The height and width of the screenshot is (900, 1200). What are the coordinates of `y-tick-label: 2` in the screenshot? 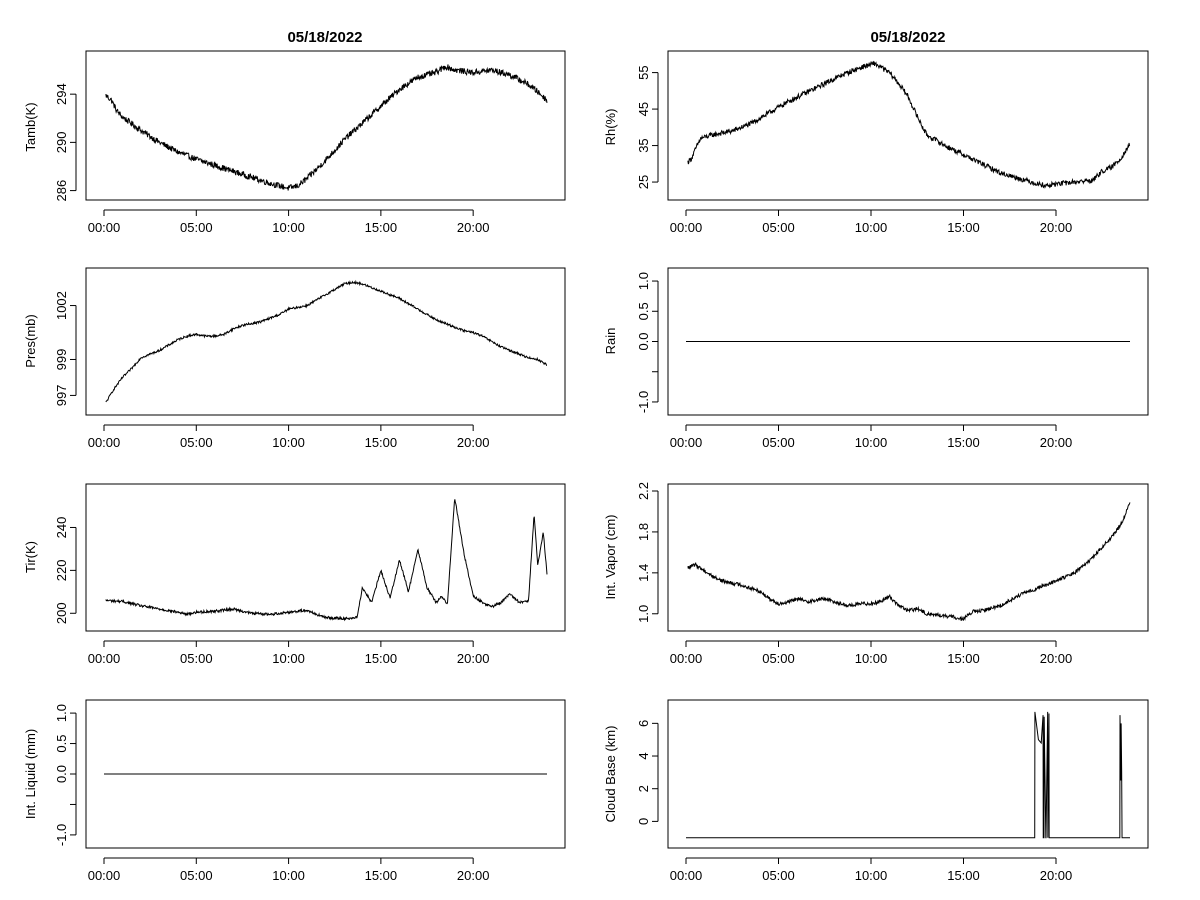 It's located at (643, 788).